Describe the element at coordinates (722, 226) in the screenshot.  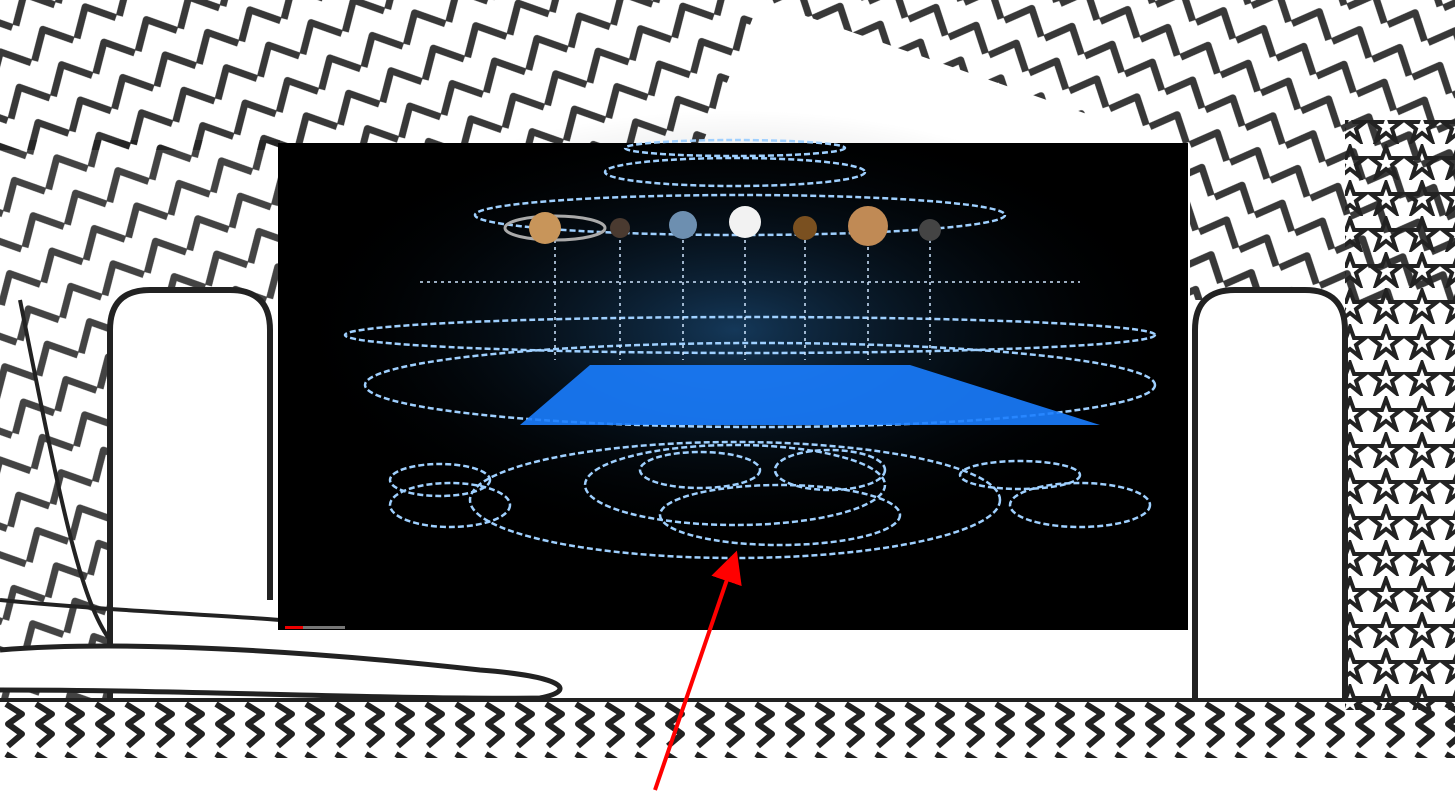
I see `planets` at that location.